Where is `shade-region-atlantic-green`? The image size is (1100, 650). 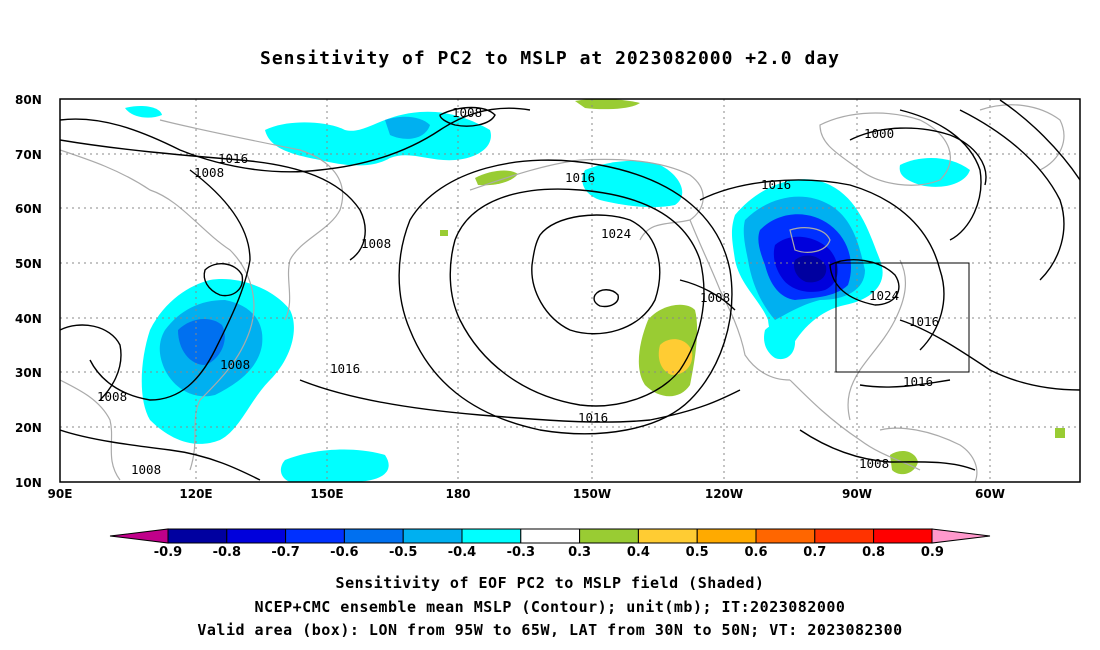
shade-region-atlantic-green is located at coordinates (1060, 433).